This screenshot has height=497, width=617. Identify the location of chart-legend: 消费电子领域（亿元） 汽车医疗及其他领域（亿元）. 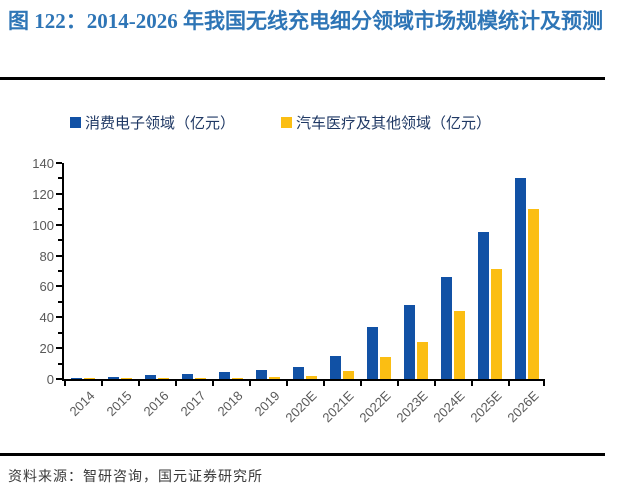
(280, 122).